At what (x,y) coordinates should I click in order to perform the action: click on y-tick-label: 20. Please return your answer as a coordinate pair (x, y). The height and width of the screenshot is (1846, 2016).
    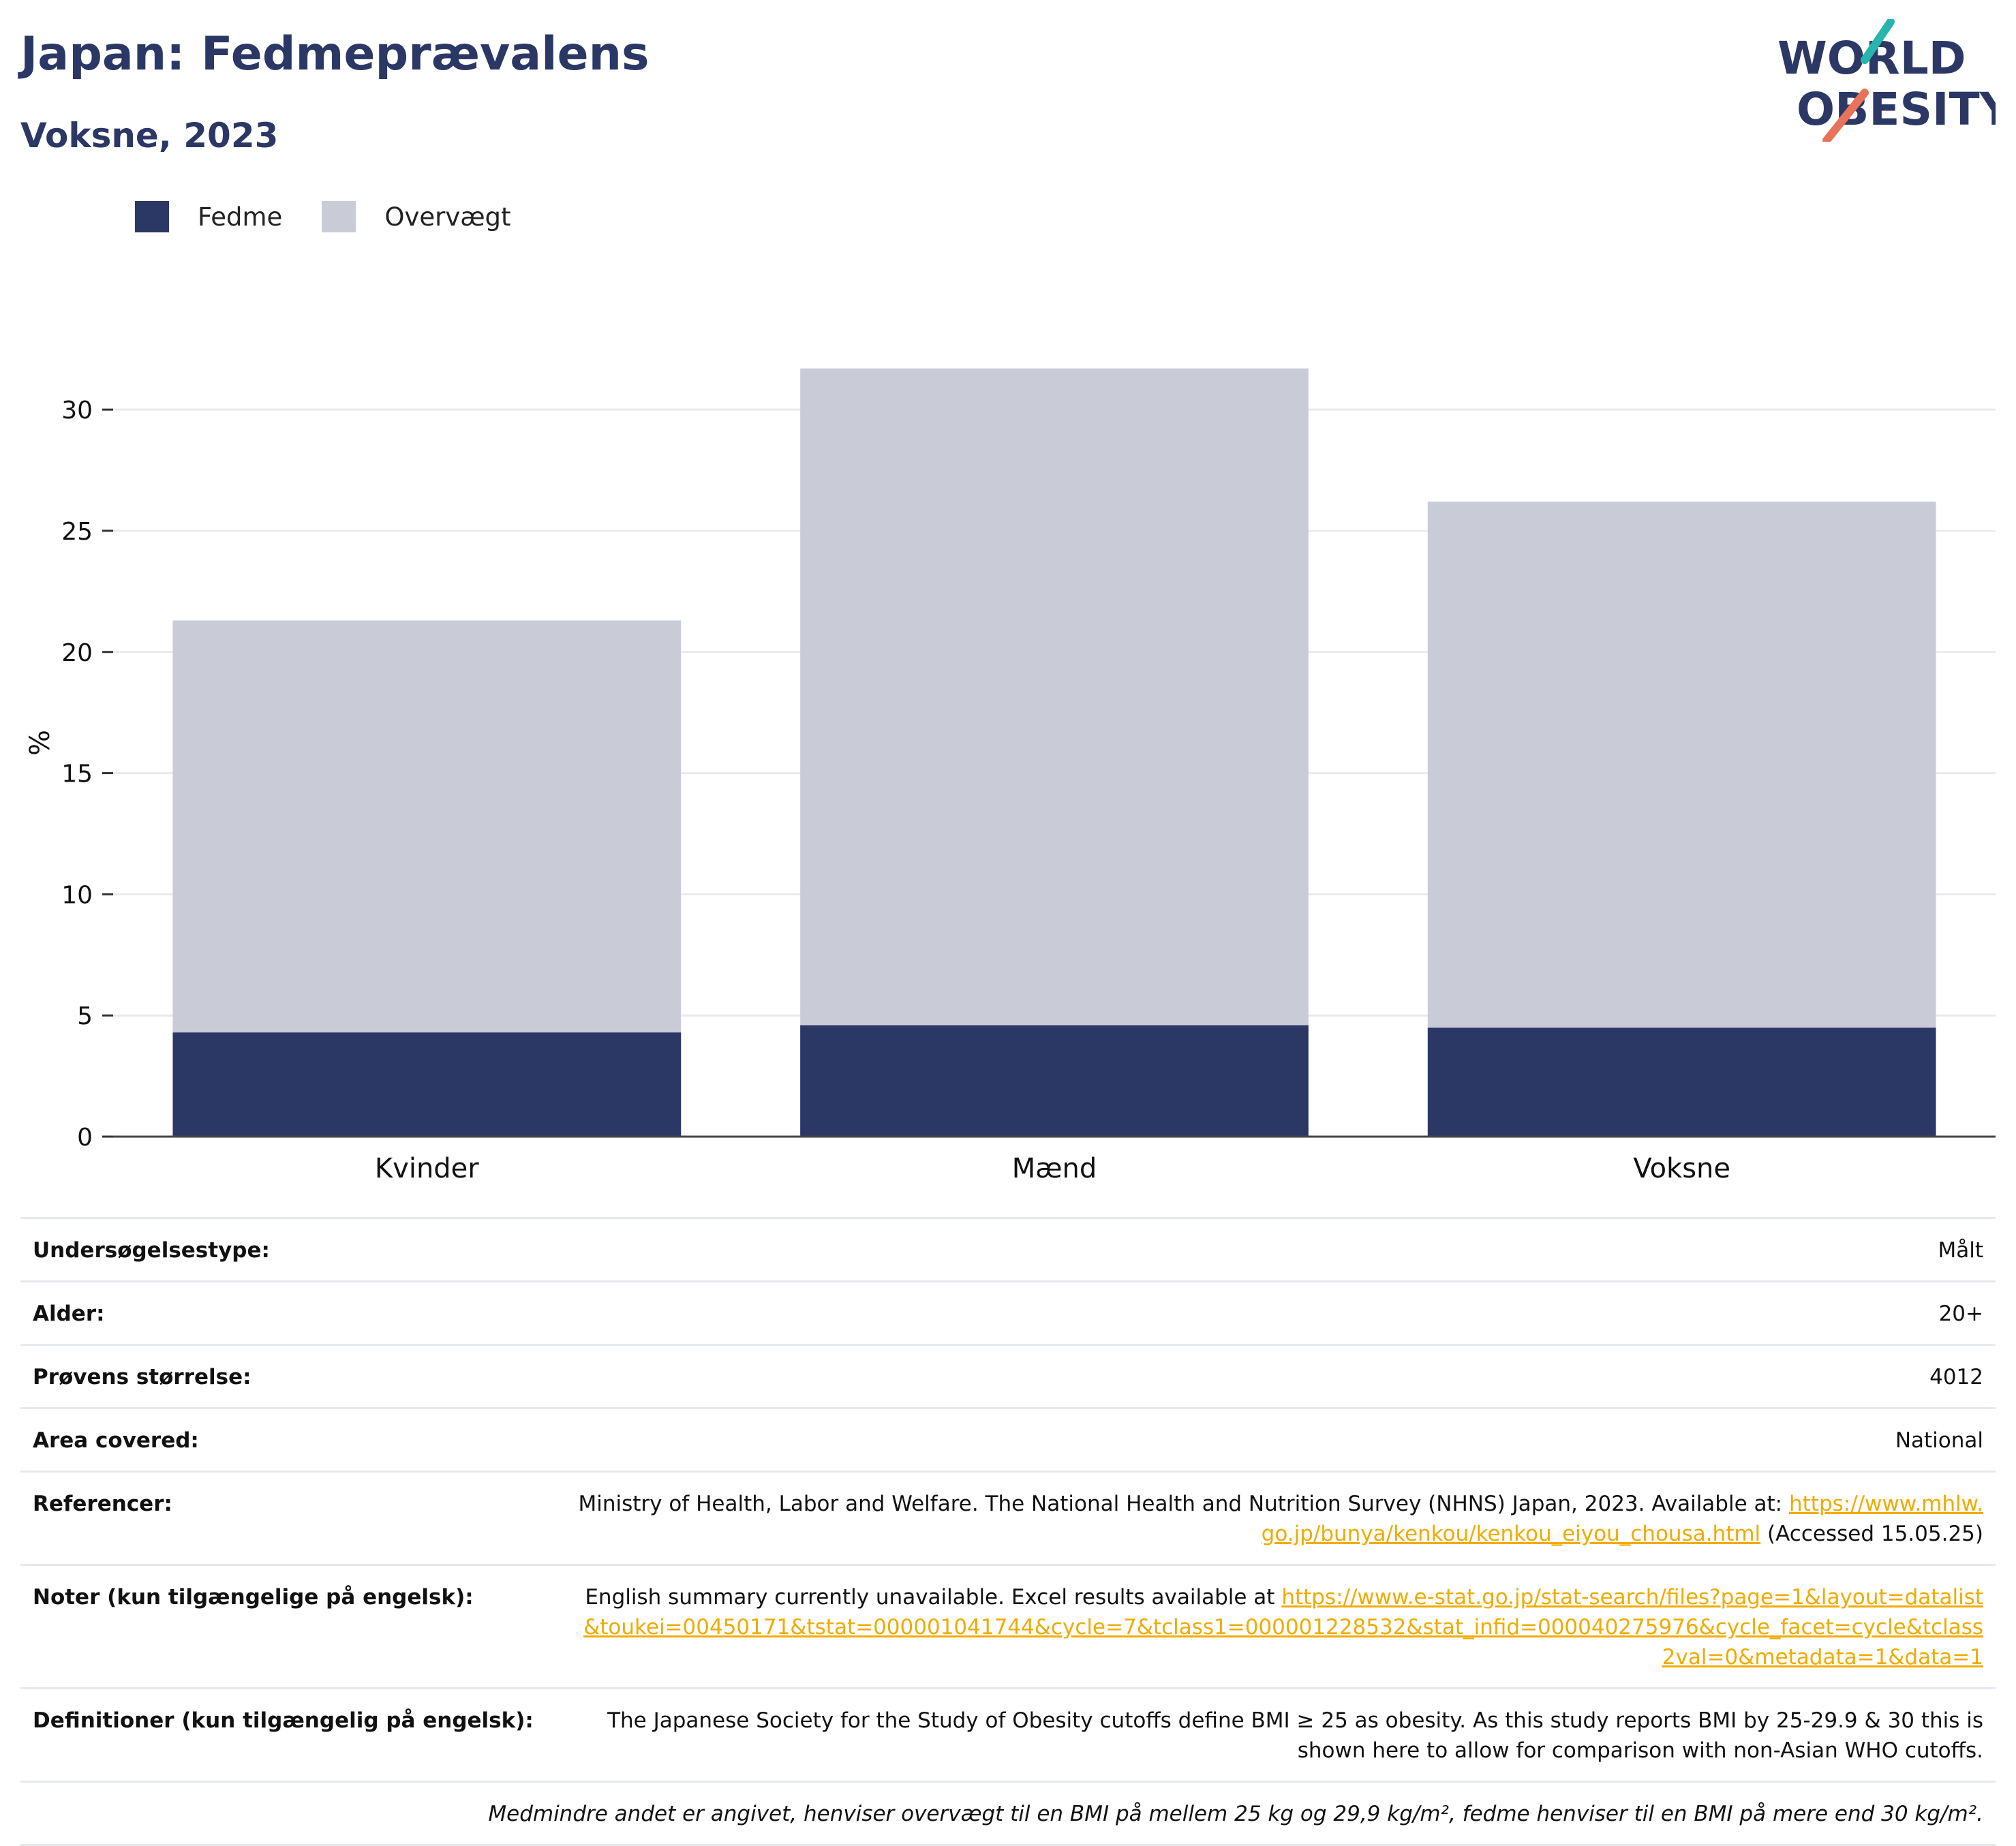
    Looking at the image, I should click on (77, 653).